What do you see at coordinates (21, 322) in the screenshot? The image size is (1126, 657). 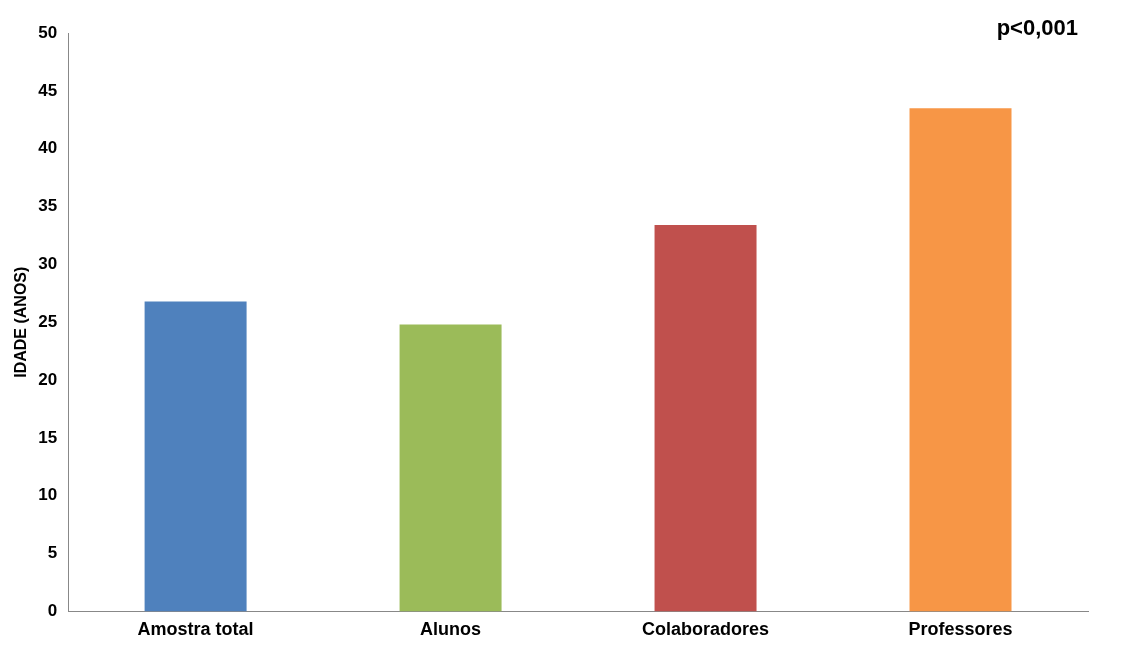 I see `y-axis-title: IDADE (ANOS)` at bounding box center [21, 322].